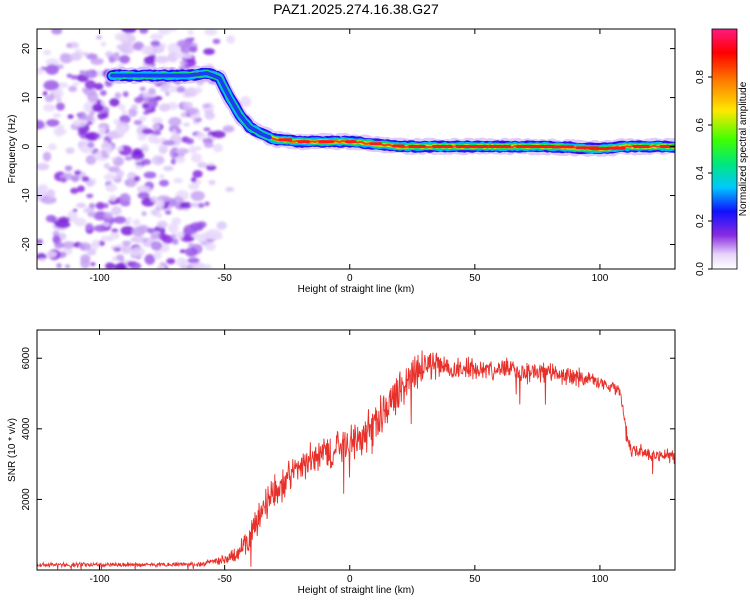 Image resolution: width=750 pixels, height=600 pixels. Describe the element at coordinates (26, 358) in the screenshot. I see `y-tick-label: 6000` at that location.